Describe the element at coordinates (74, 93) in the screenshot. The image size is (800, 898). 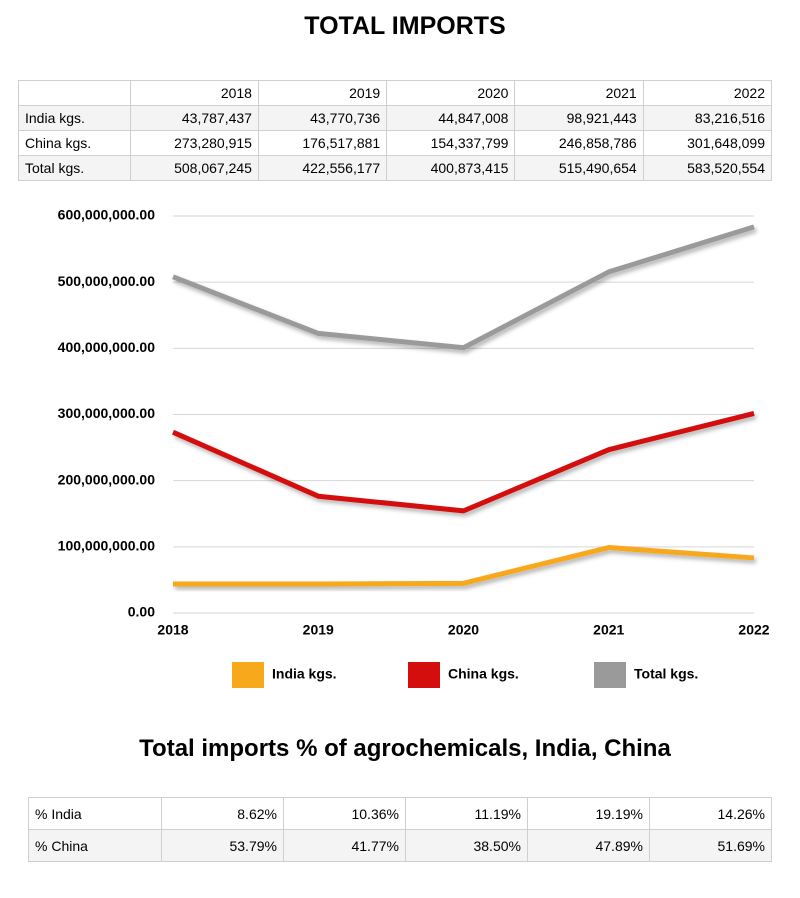
I see `table-cell` at that location.